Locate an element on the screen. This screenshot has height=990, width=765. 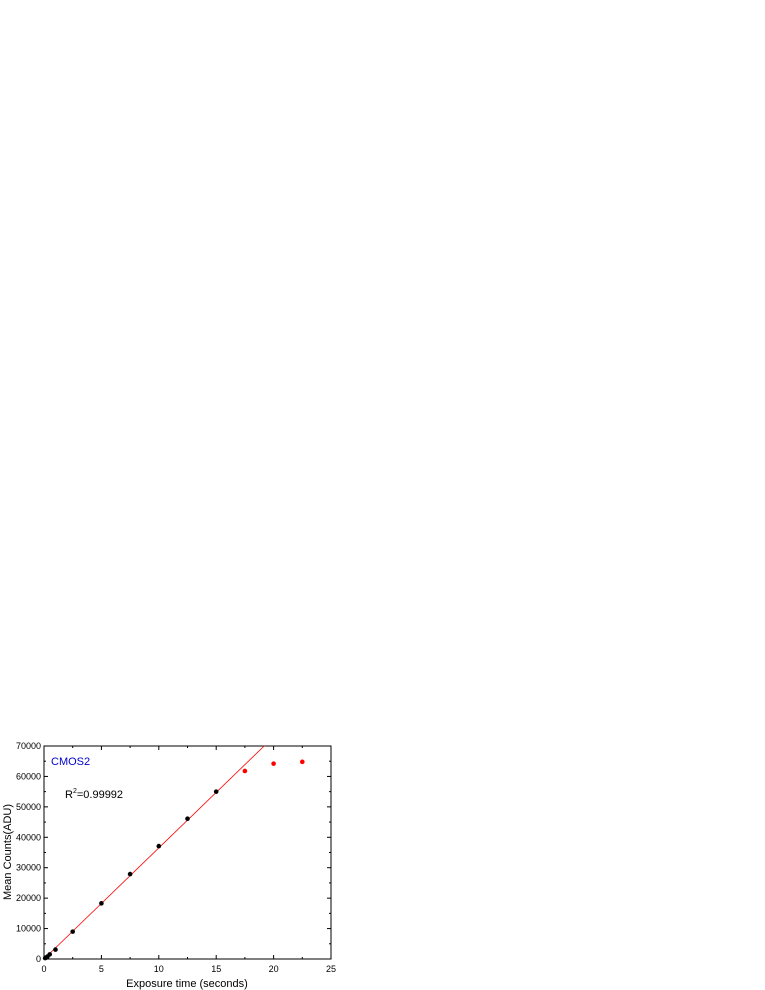
data-points is located at coordinates (173, 860).